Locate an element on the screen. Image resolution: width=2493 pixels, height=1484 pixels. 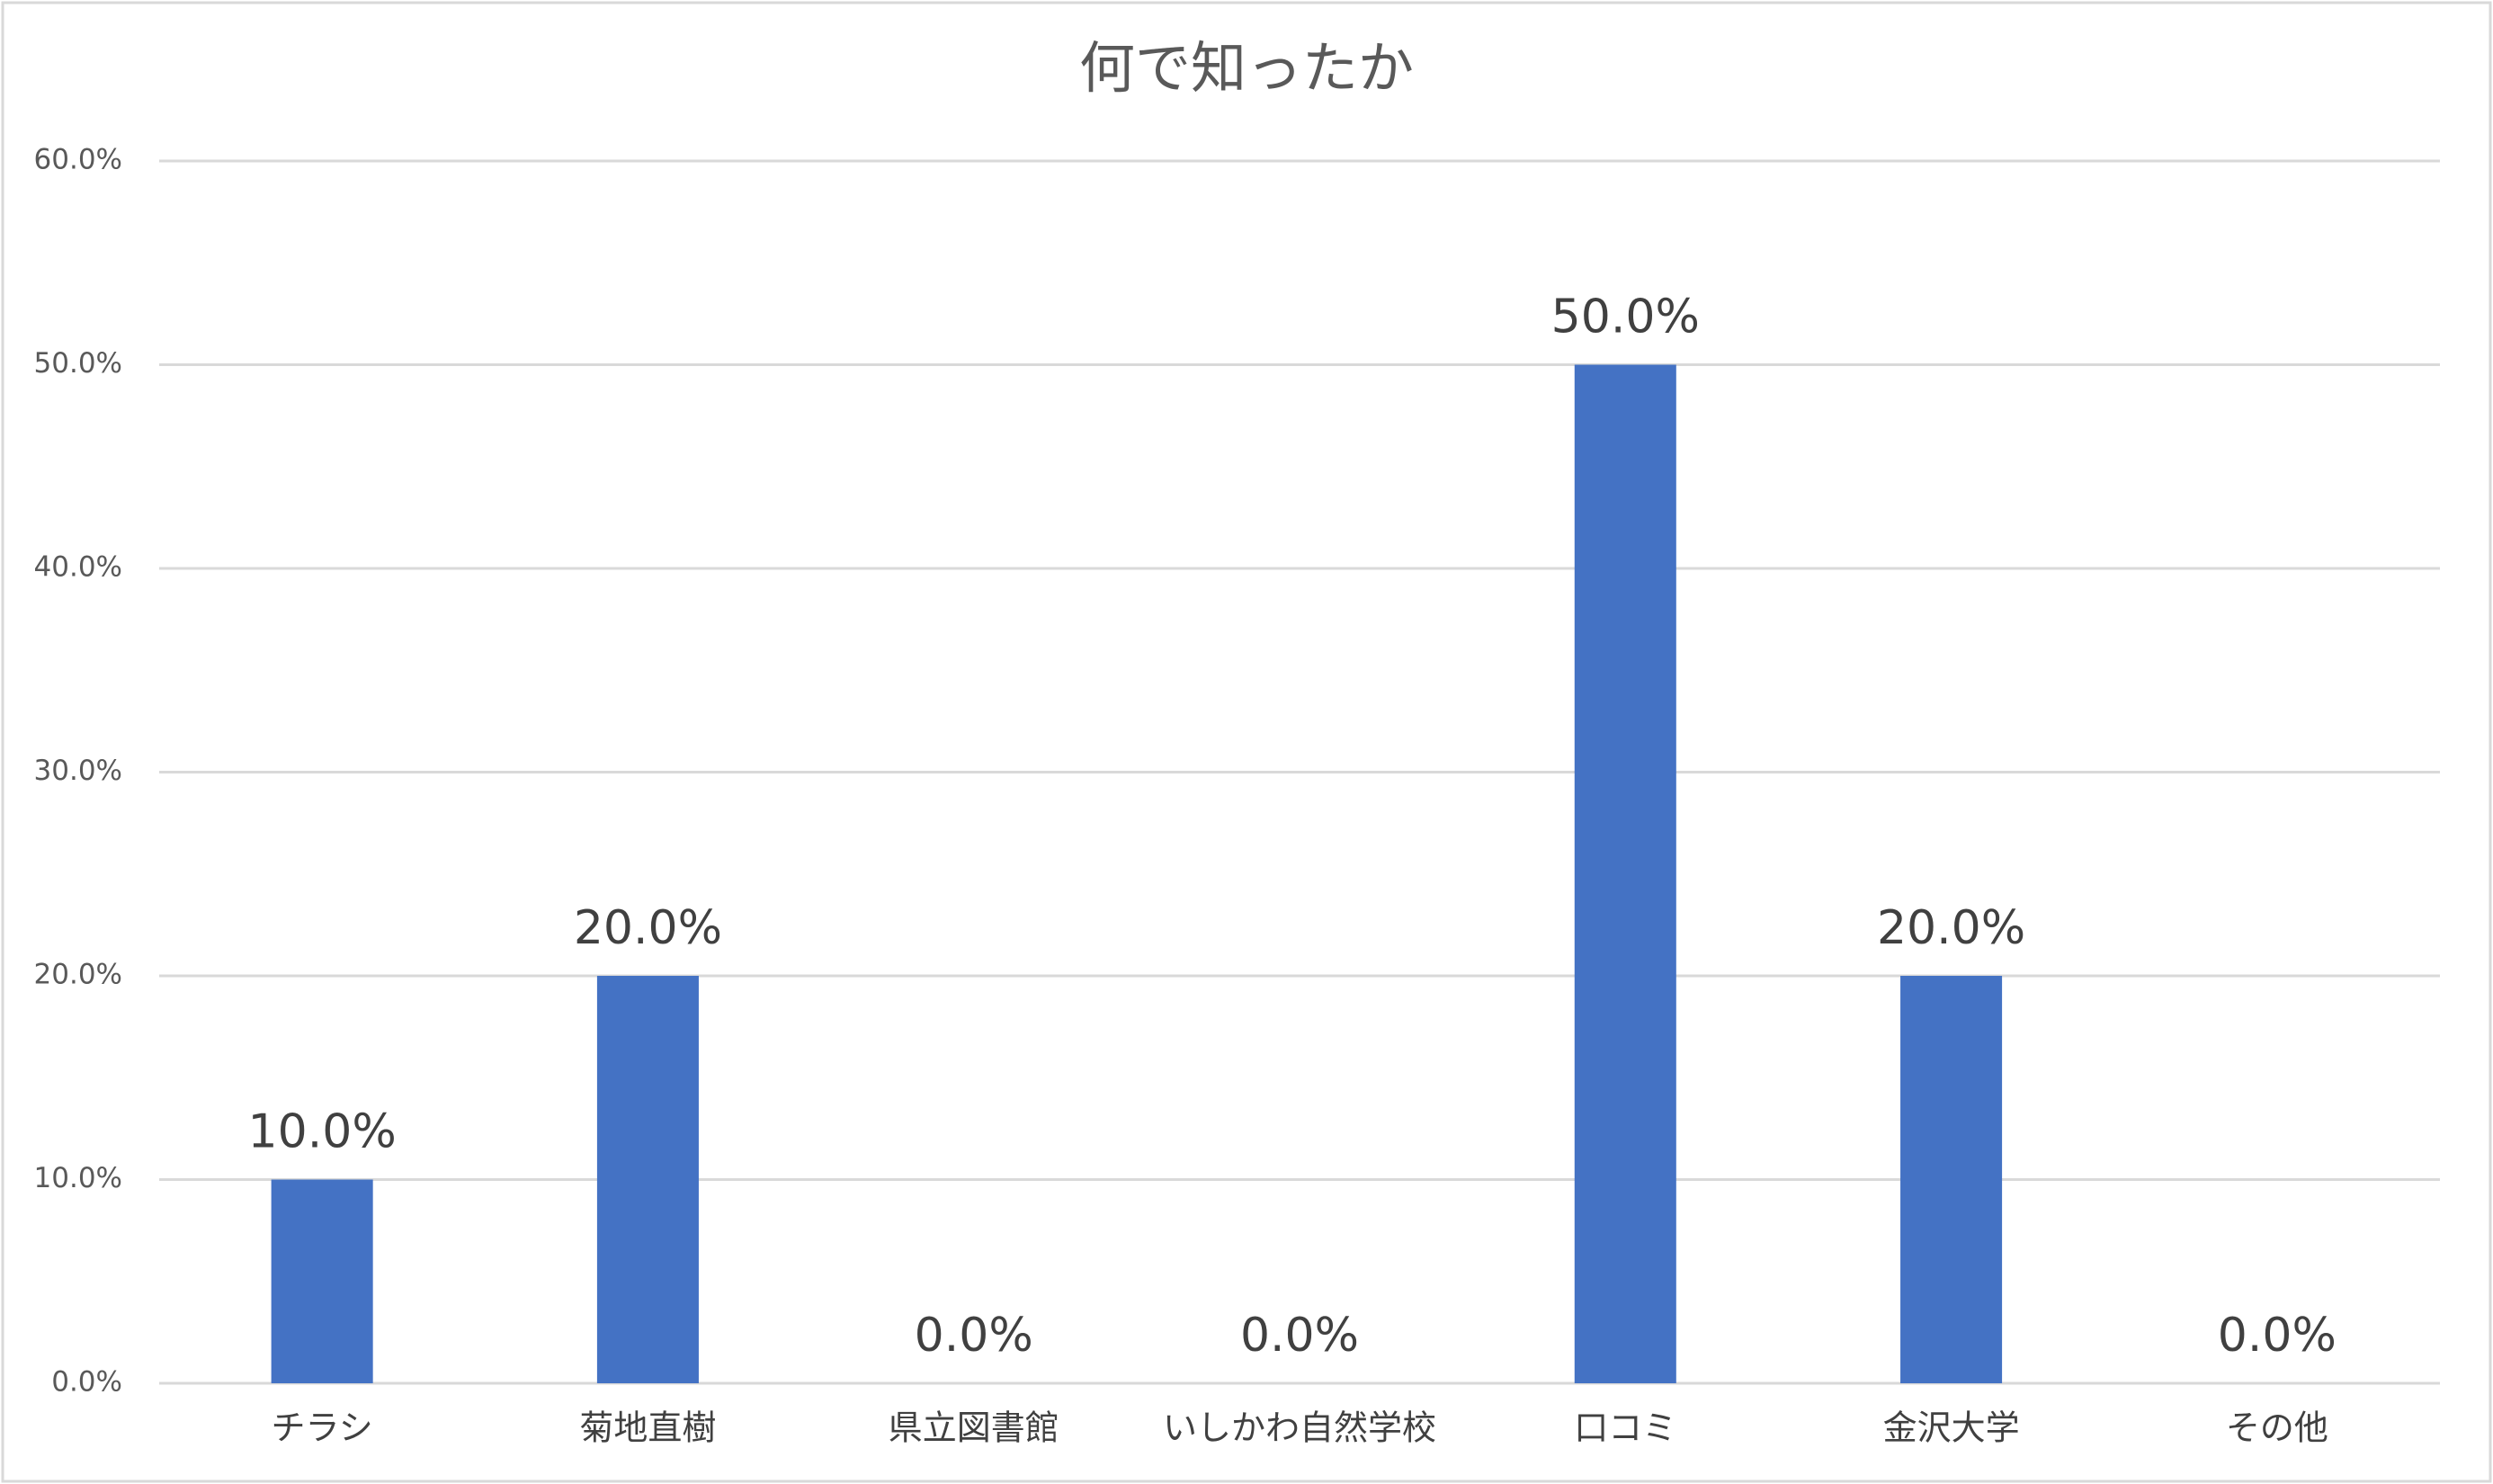
x-tick-label: 県立図書館 is located at coordinates (974, 1428).